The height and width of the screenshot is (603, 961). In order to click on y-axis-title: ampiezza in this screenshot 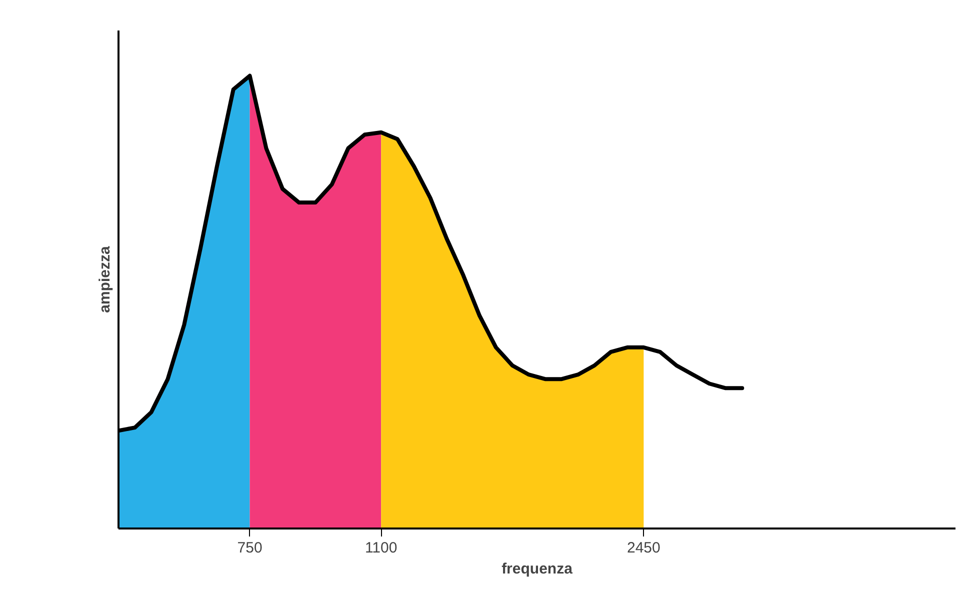, I will do `click(105, 279)`.